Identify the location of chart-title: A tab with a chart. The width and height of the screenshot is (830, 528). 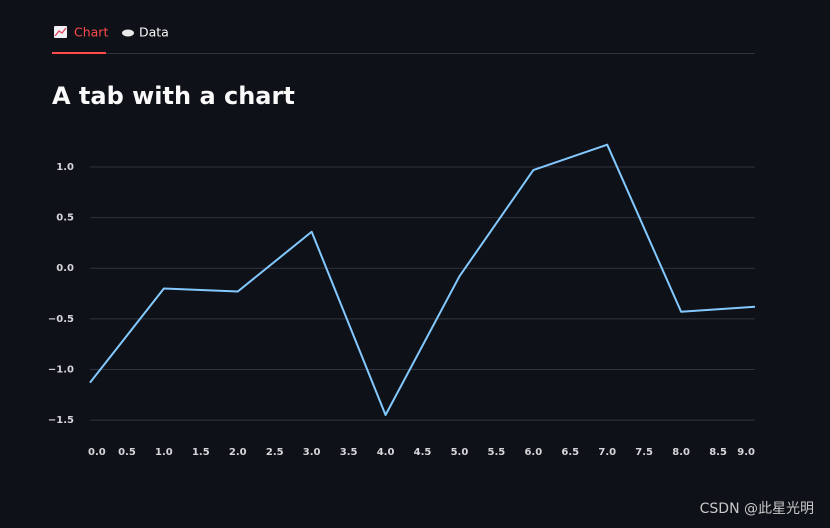
(173, 96).